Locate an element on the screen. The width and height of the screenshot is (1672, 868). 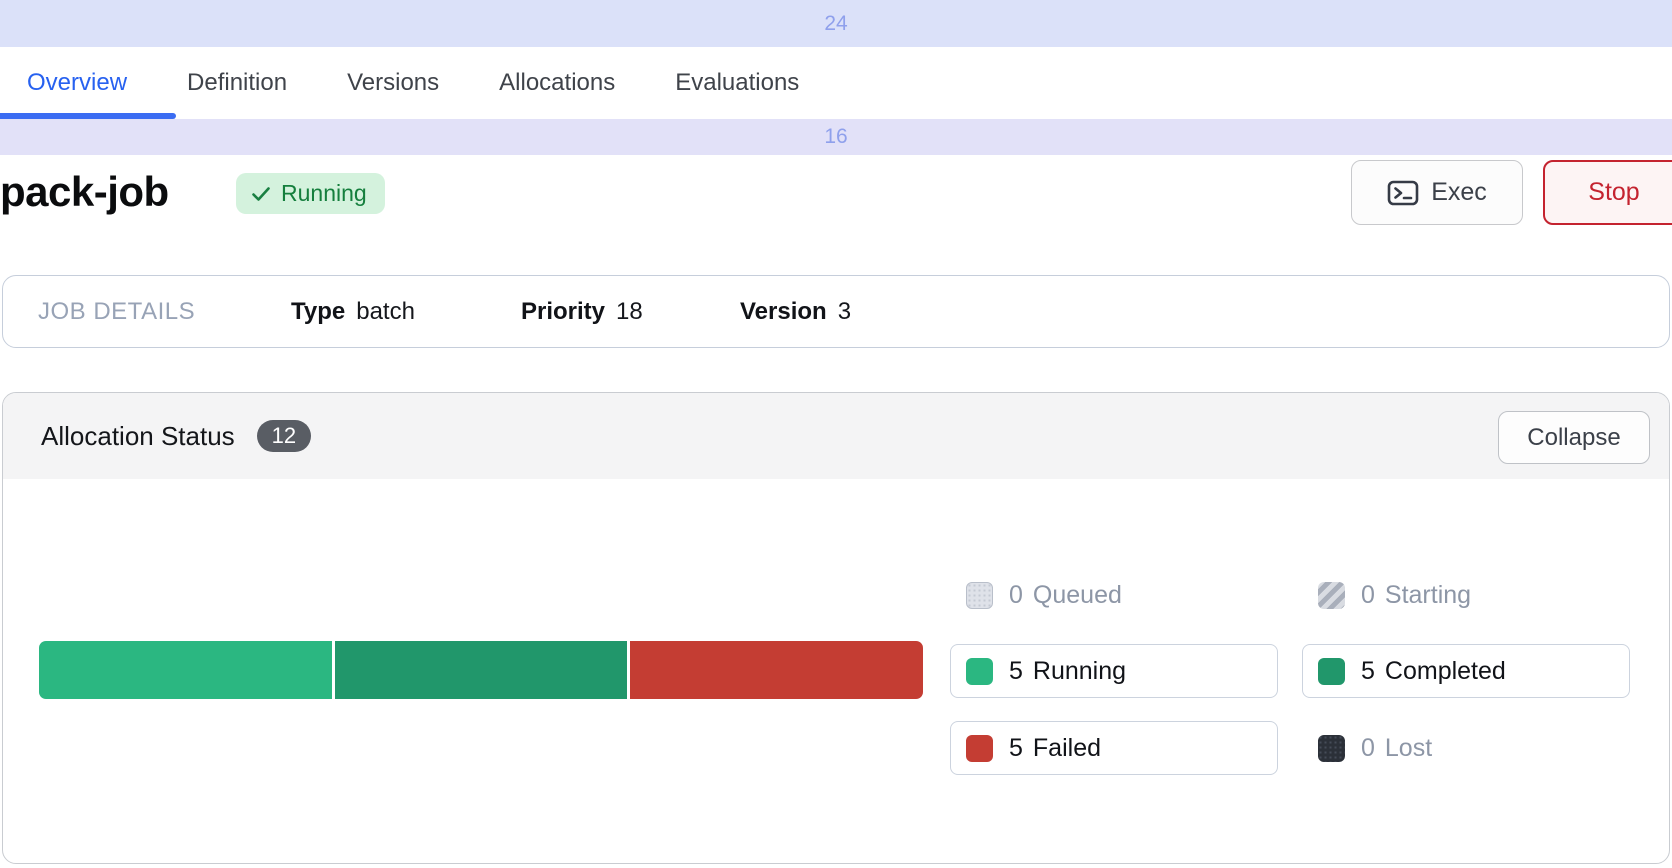
status-badge: Running is located at coordinates (310, 193).